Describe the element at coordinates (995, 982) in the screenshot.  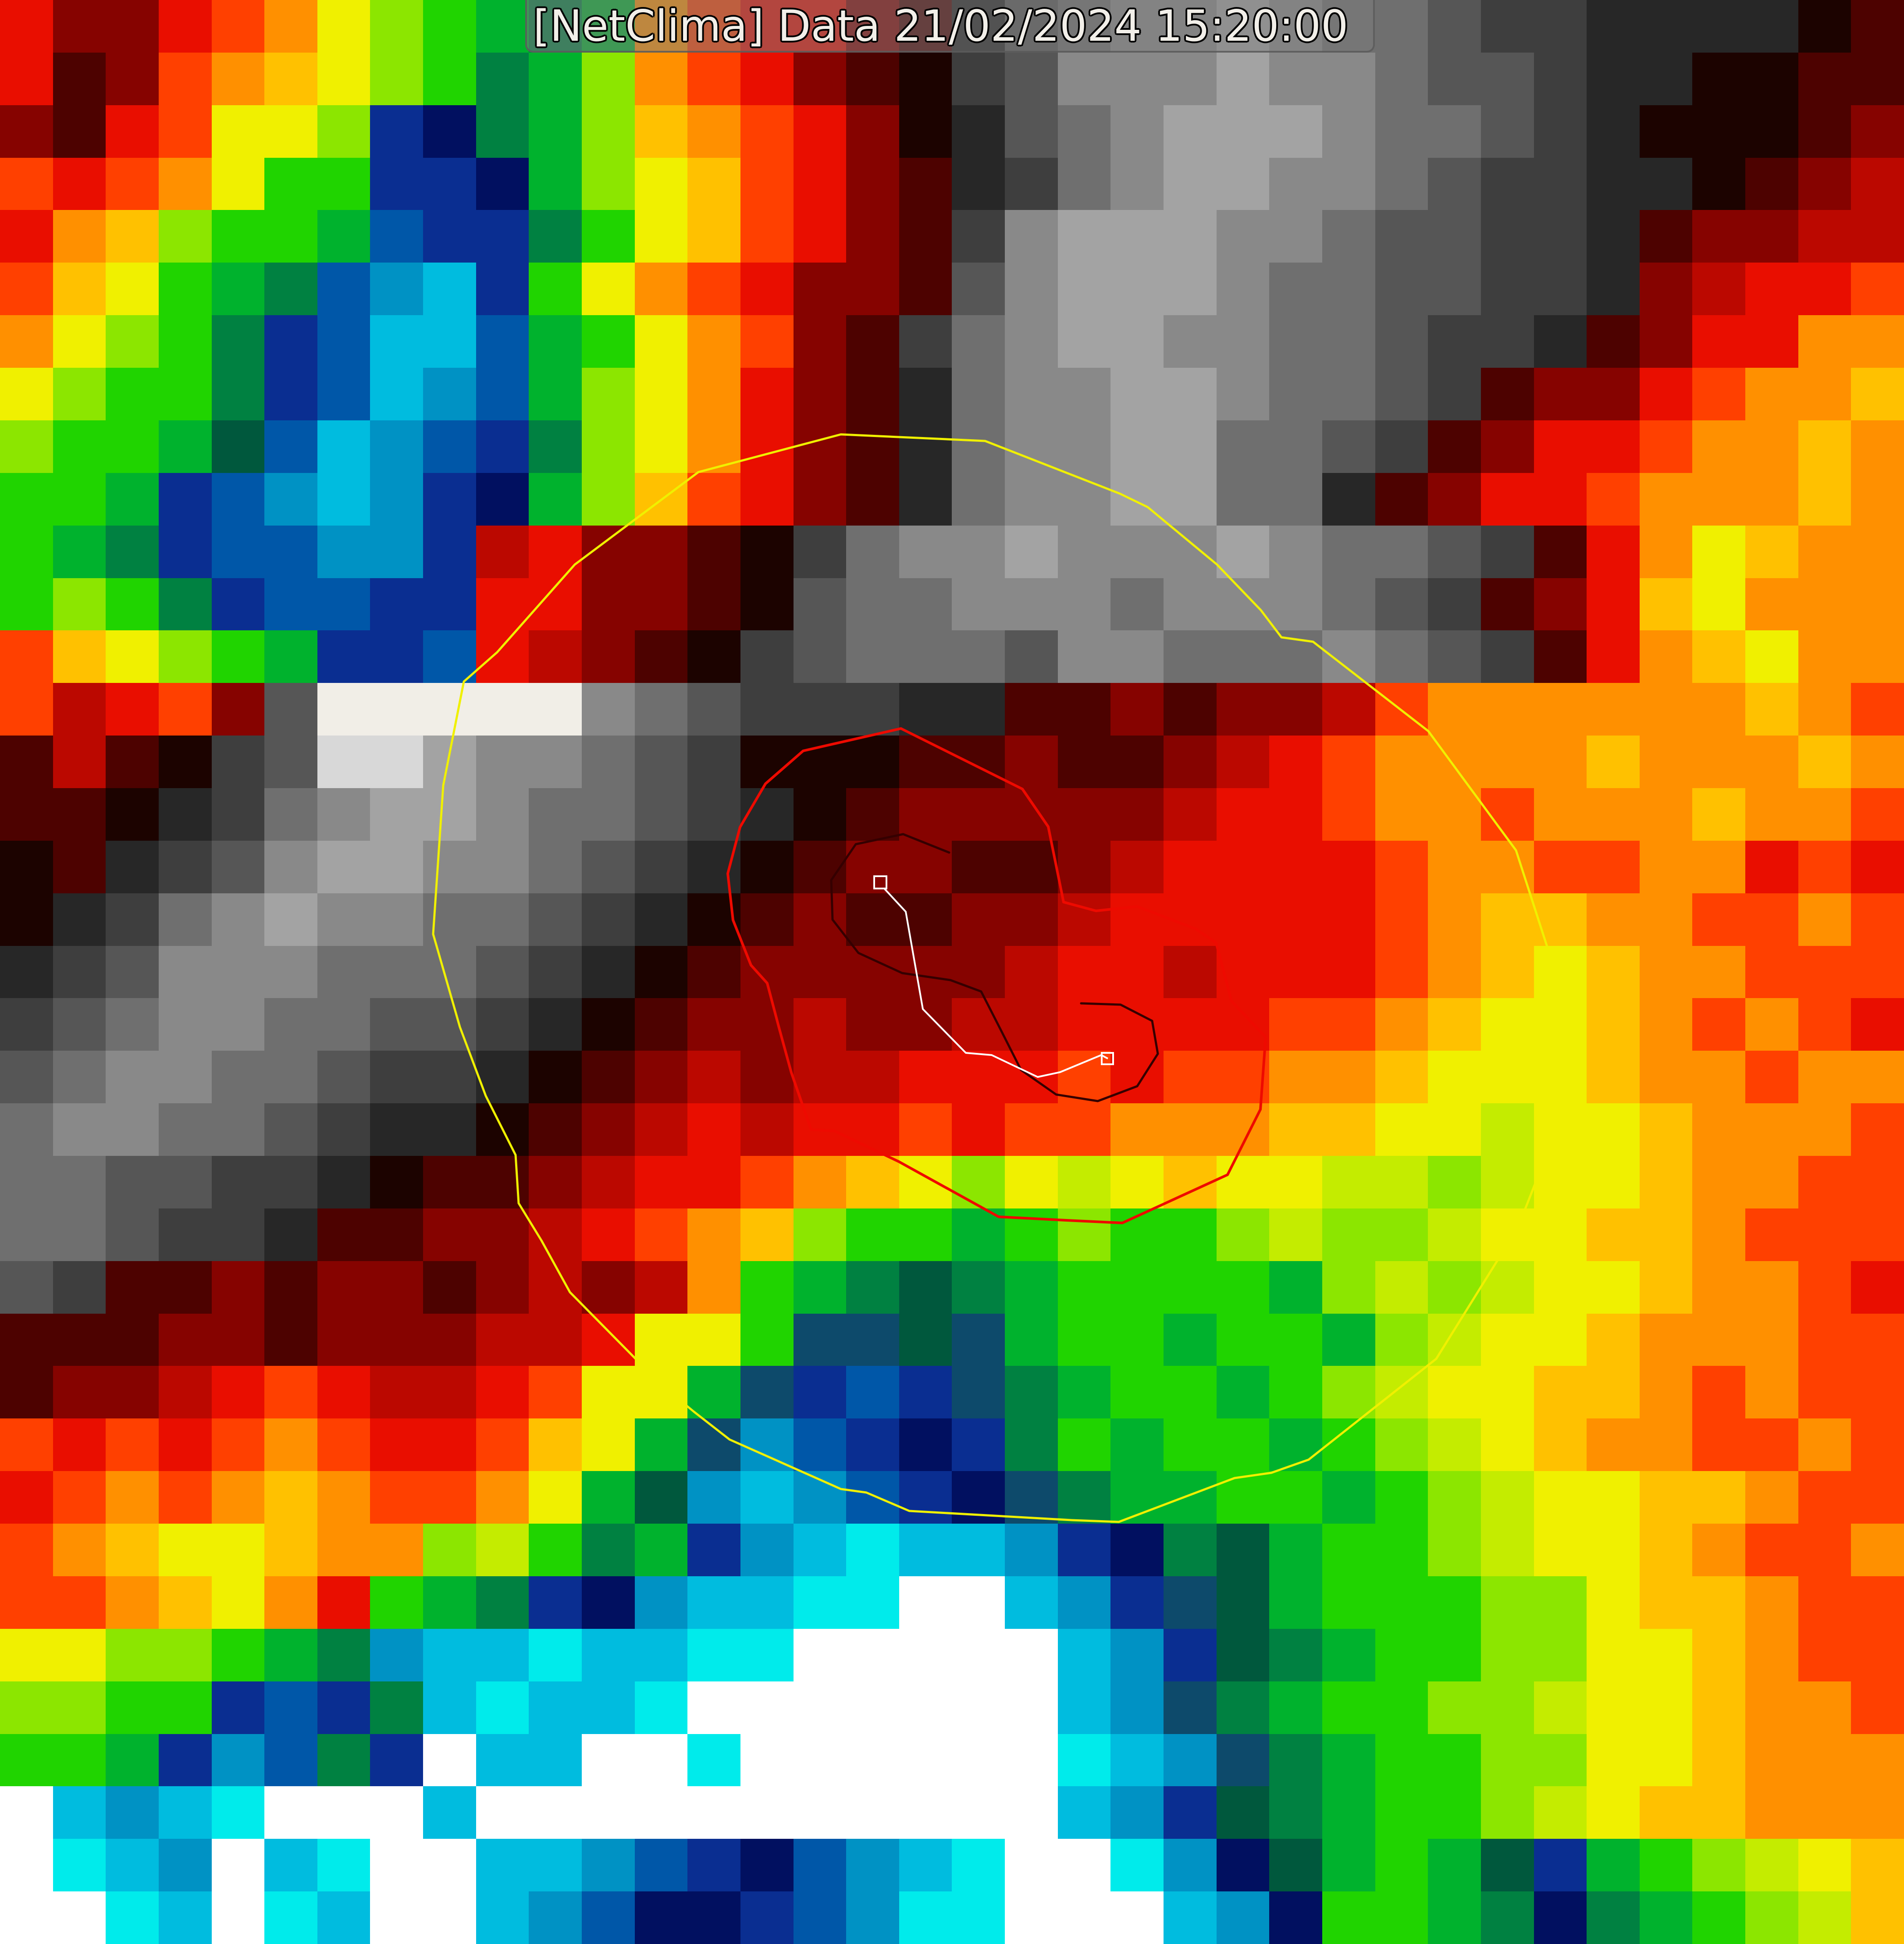
I see `storm-track-line` at that location.